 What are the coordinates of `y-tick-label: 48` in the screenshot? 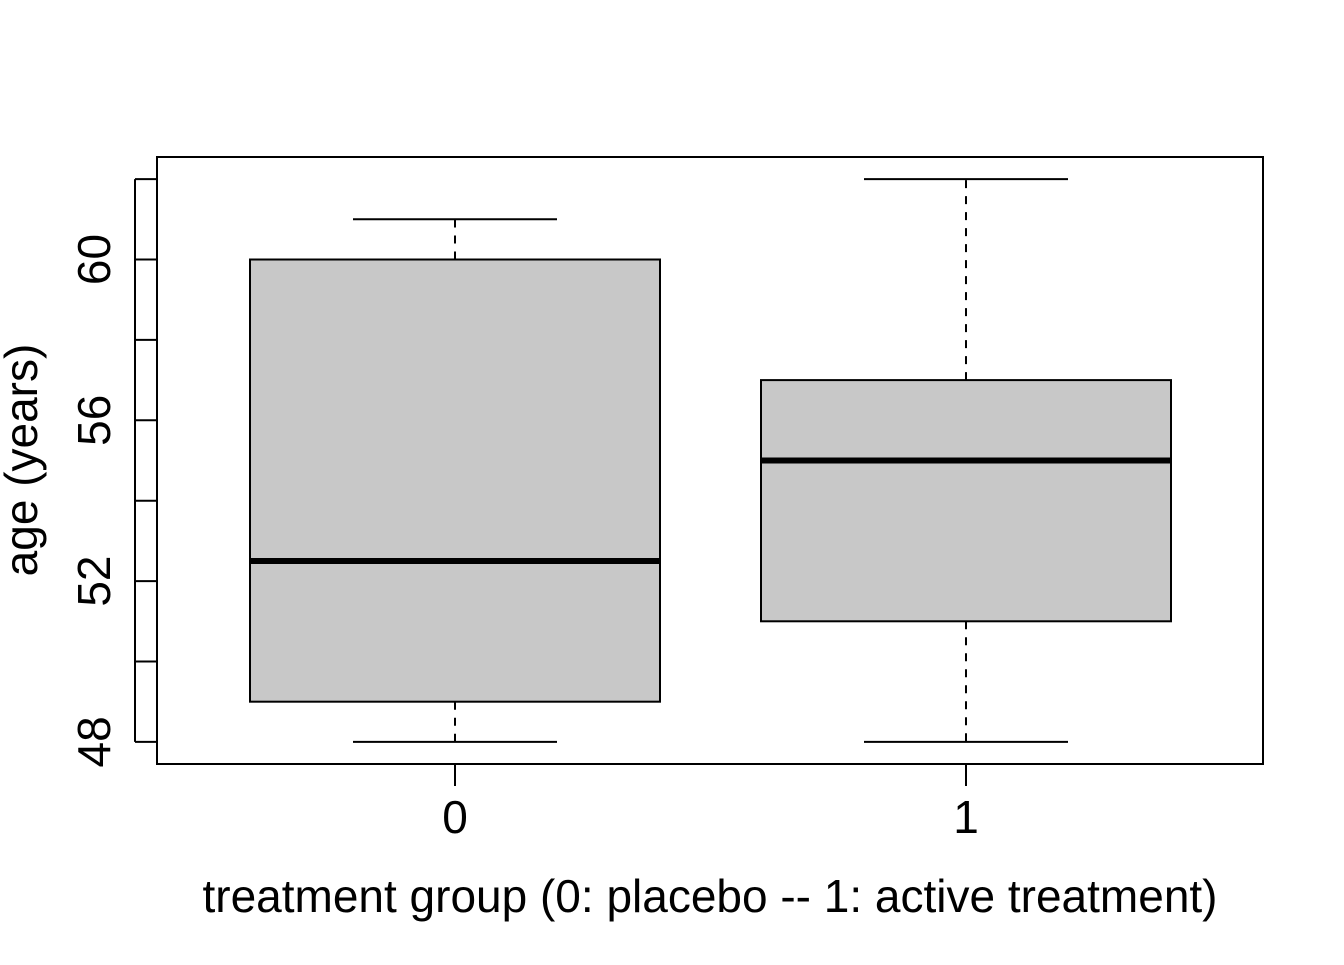 It's located at (94, 741).